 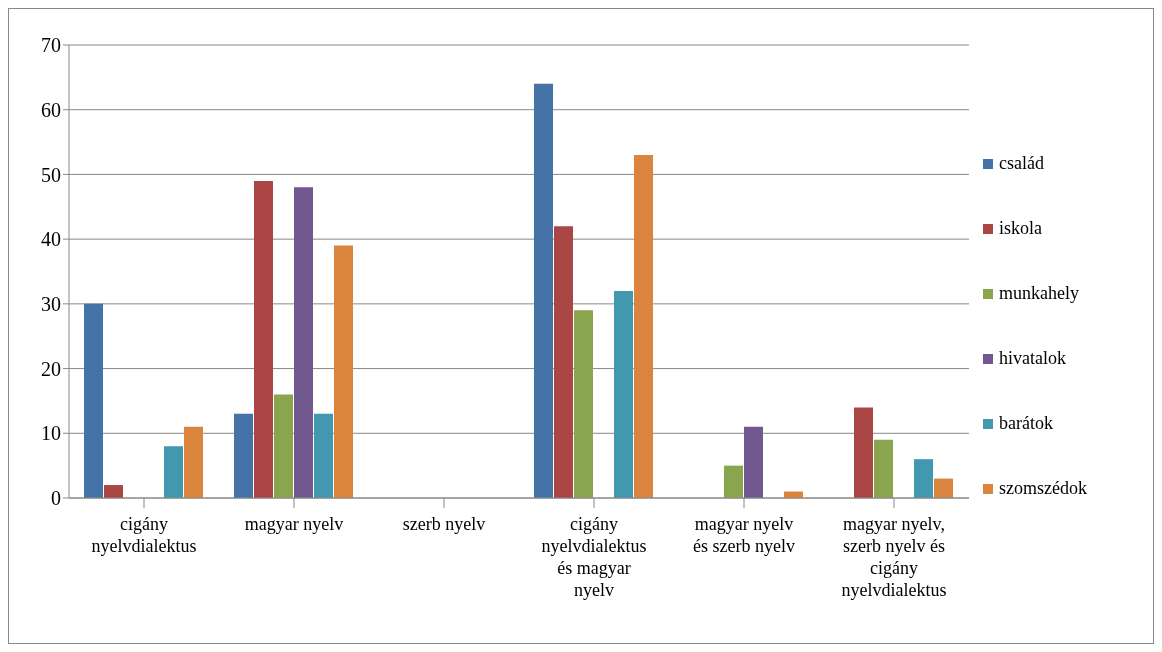 I want to click on x-tick-label: magyar nyelv, so click(x=294, y=524).